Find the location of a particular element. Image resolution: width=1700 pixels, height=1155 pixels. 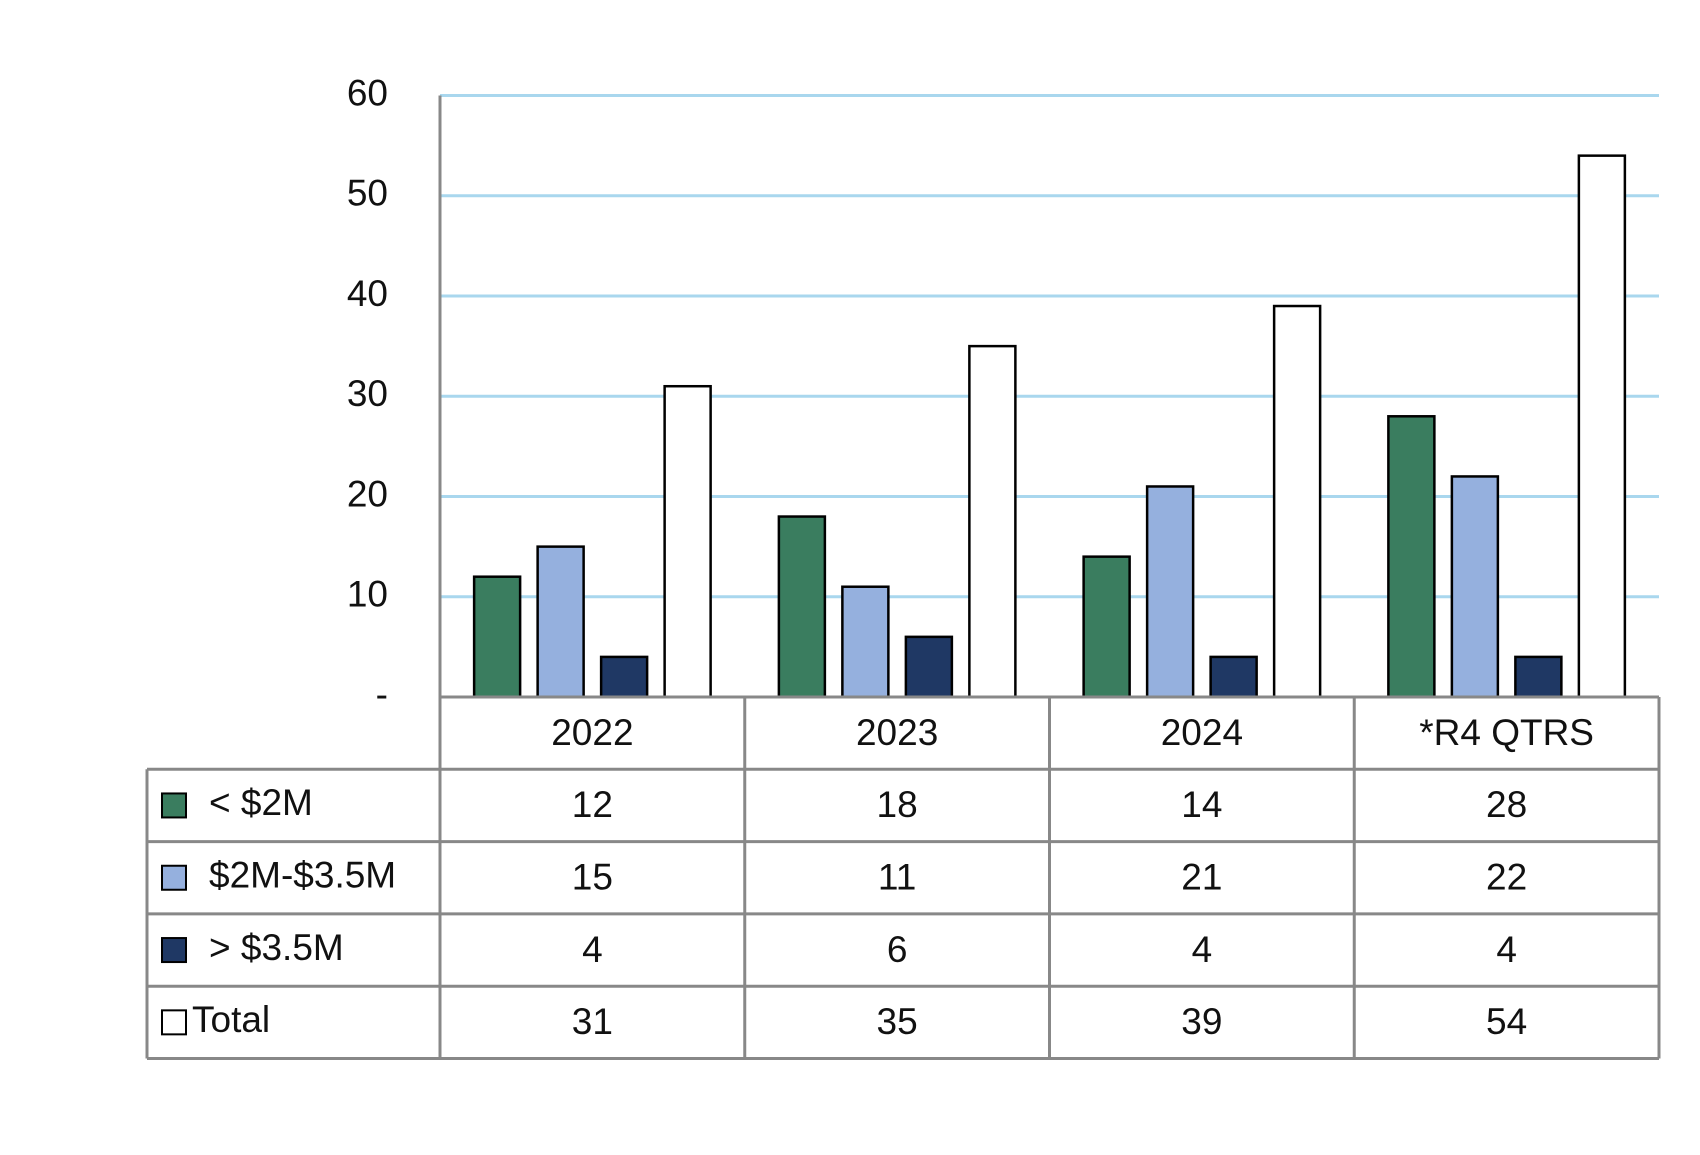

legend-label: > $3.5M is located at coordinates (276, 947).